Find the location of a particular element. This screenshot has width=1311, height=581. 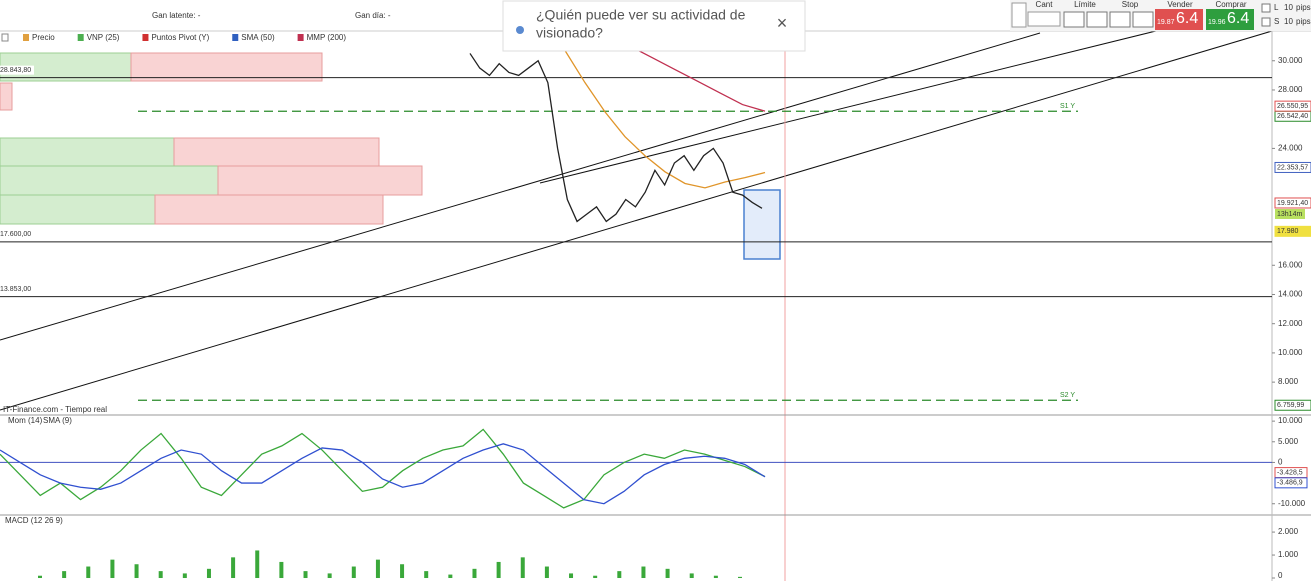

mom-badge is located at coordinates (1291, 483).